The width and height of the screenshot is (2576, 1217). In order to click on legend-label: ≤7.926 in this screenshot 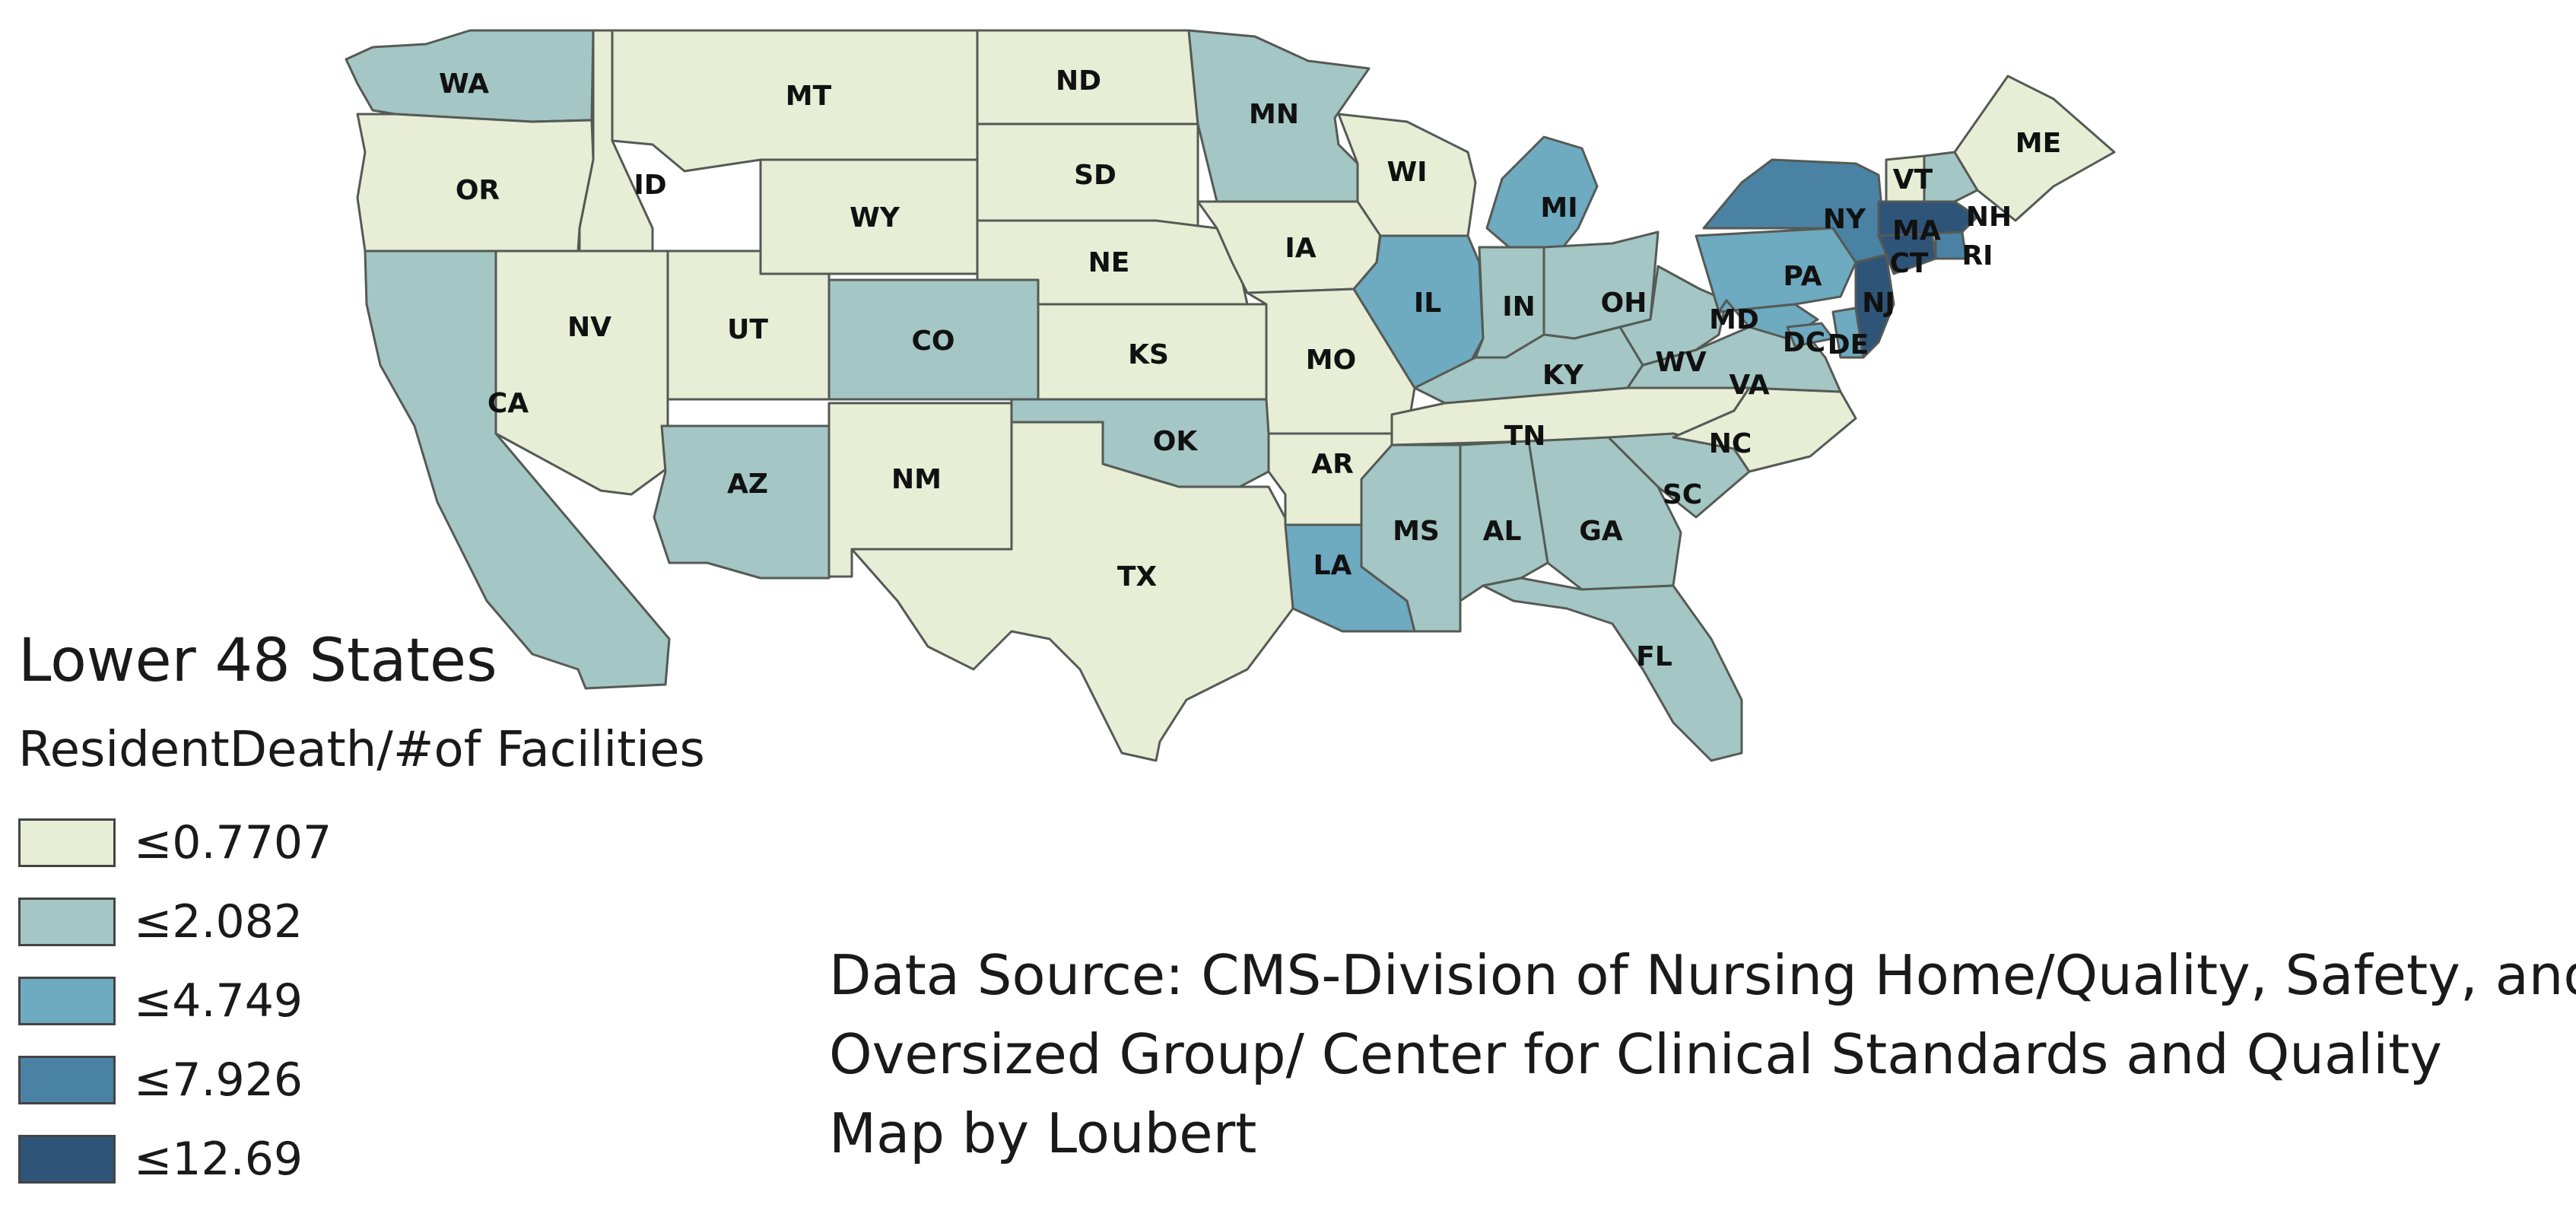, I will do `click(218, 1080)`.